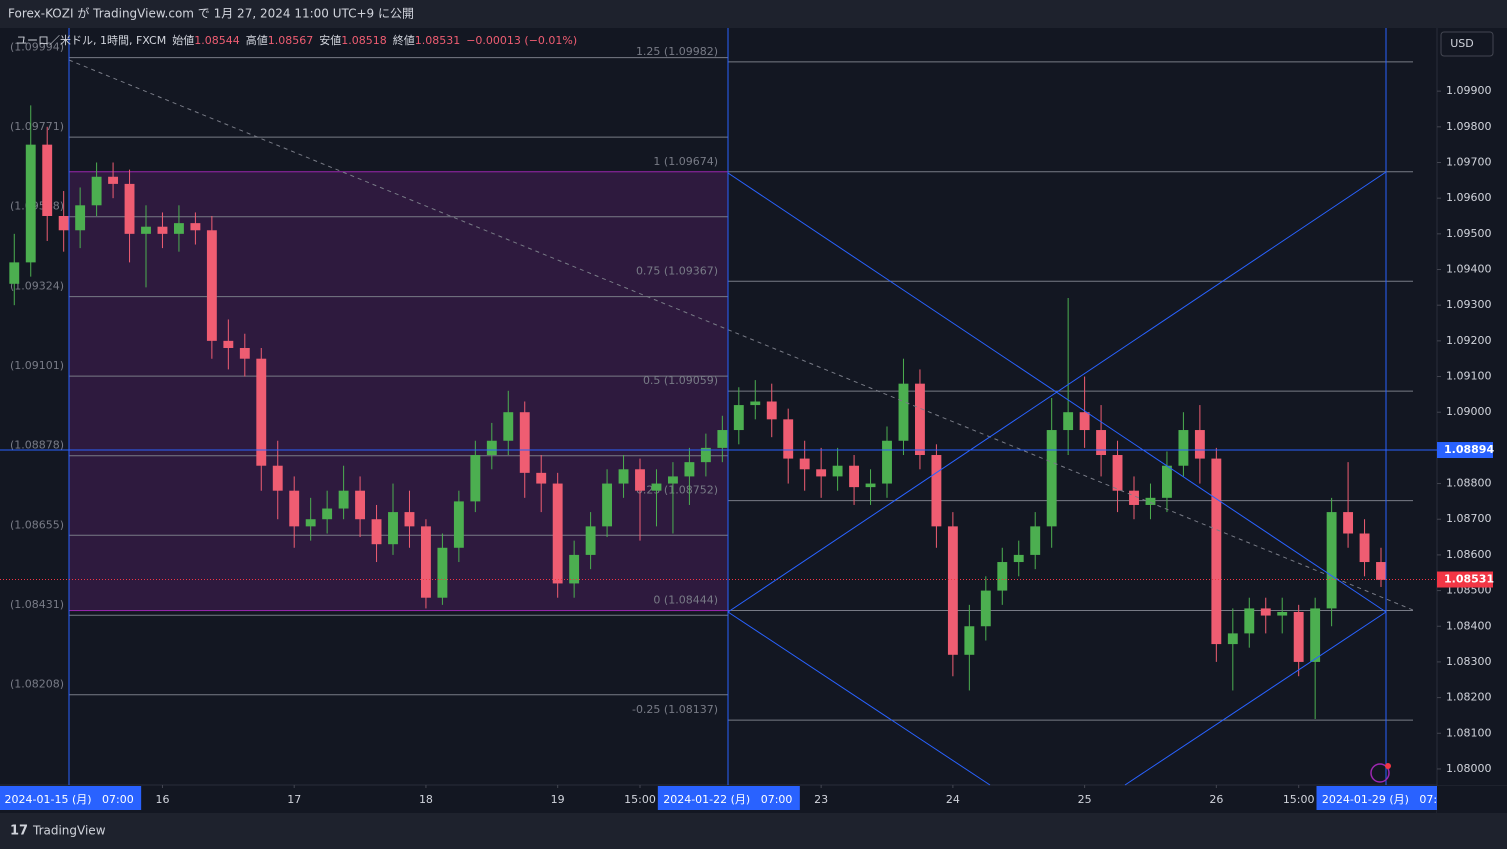  Describe the element at coordinates (1472, 406) in the screenshot. I see `price-axis` at that location.